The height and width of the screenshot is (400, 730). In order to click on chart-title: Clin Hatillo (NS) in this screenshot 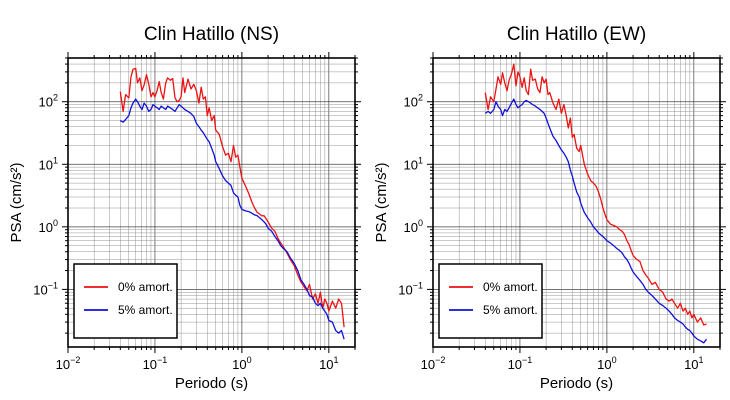, I will do `click(211, 34)`.